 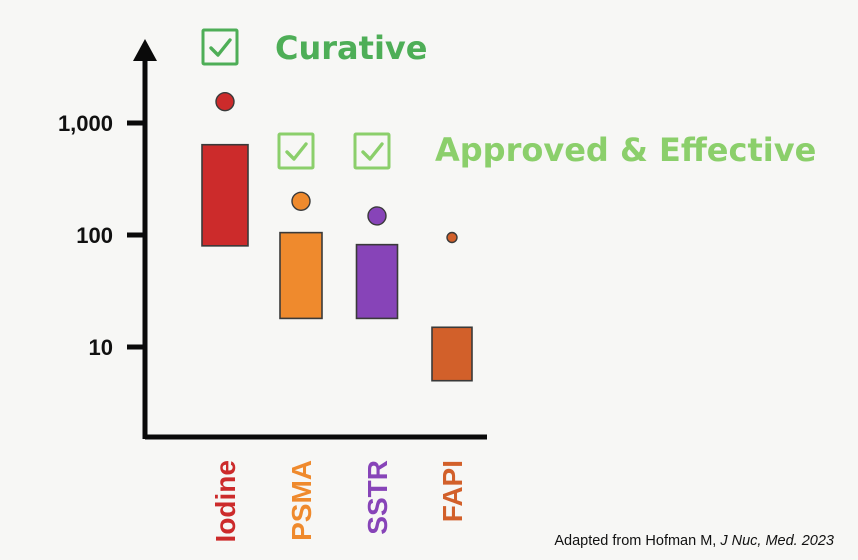 What do you see at coordinates (452, 491) in the screenshot?
I see `category-label-fapi: FAPI` at bounding box center [452, 491].